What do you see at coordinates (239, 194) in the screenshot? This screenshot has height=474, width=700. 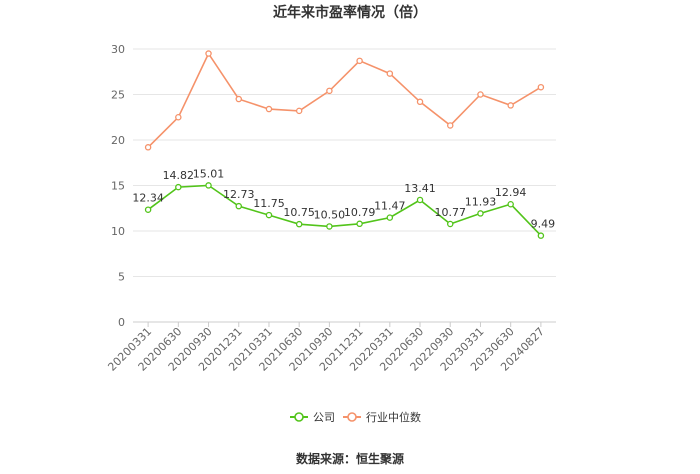 I see `data-label: 12.73` at bounding box center [239, 194].